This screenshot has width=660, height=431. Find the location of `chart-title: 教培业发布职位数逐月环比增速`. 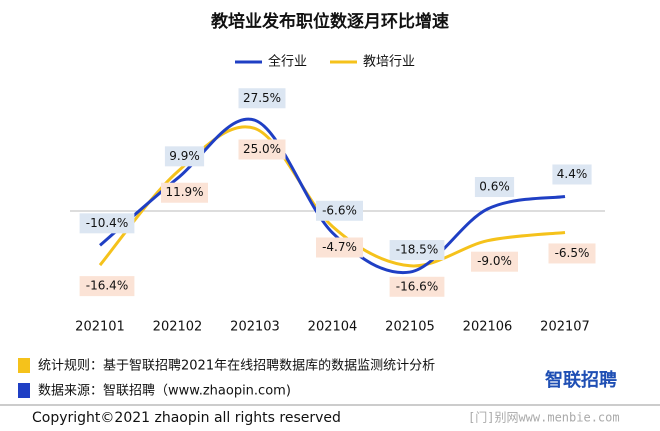

chart-title: 教培业发布职位数逐月环比增速 is located at coordinates (329, 21).